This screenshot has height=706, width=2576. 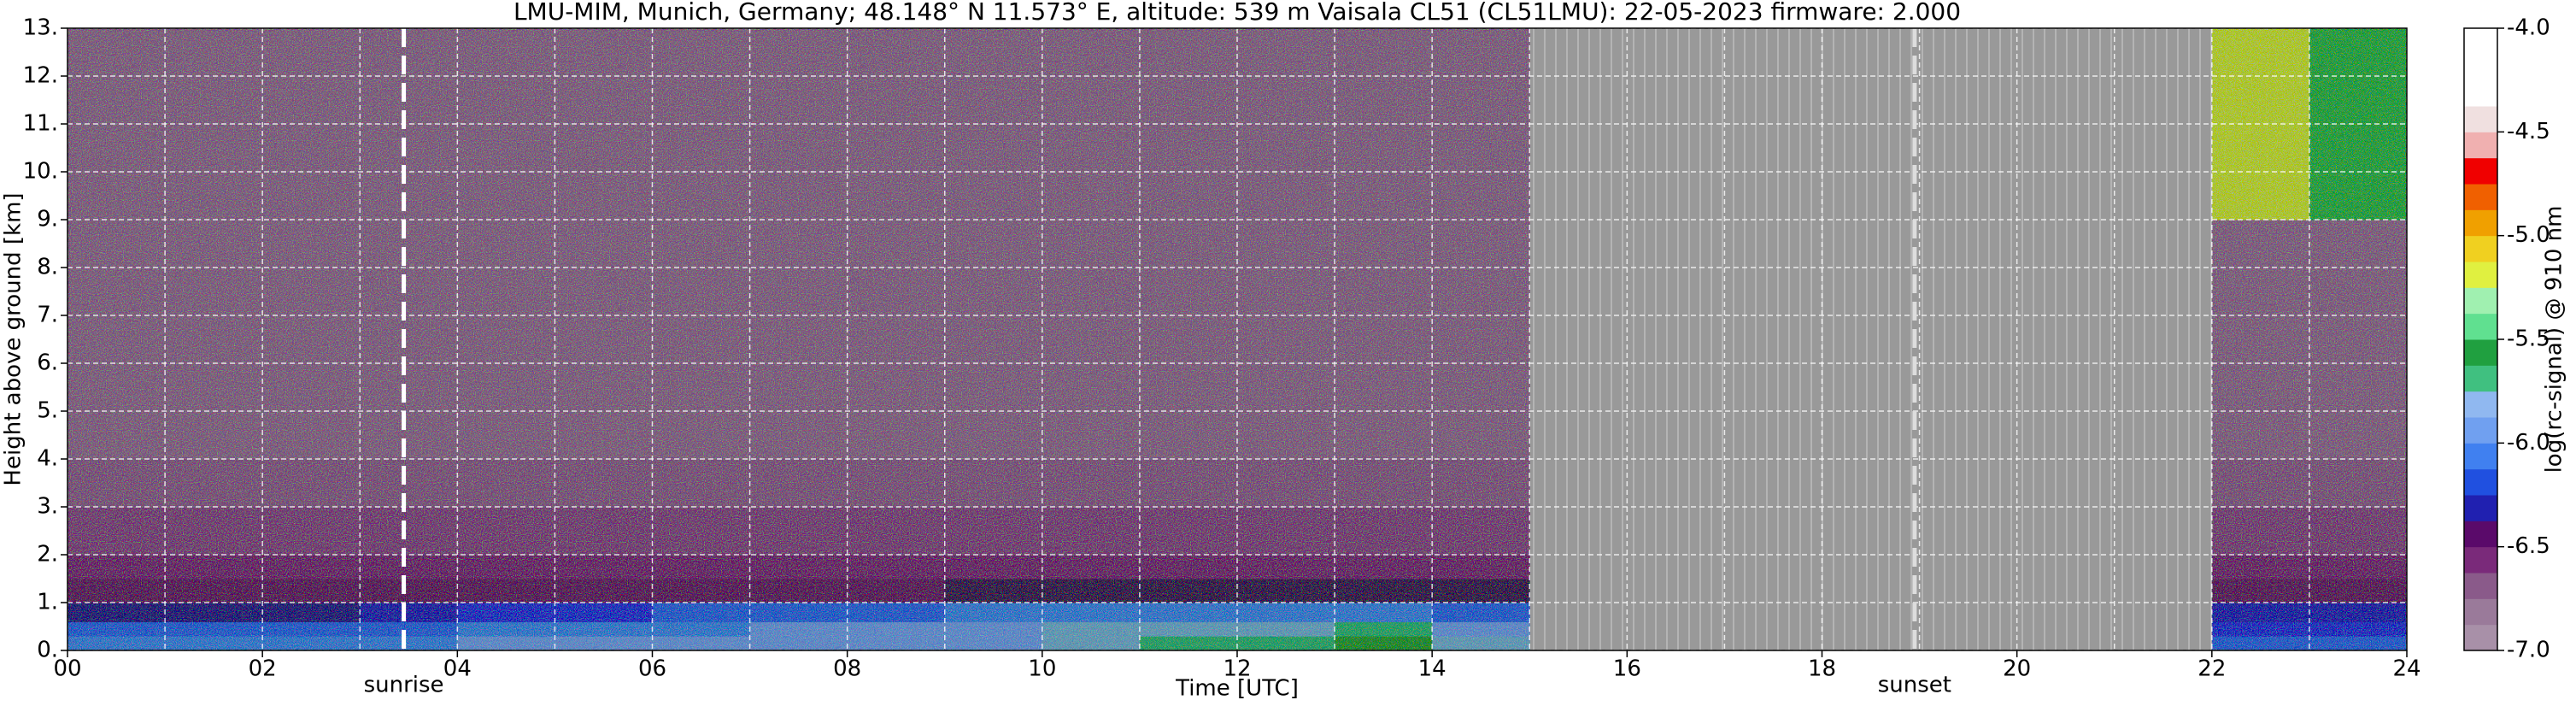 What do you see at coordinates (1237, 669) in the screenshot?
I see `x-tick-label: 12` at bounding box center [1237, 669].